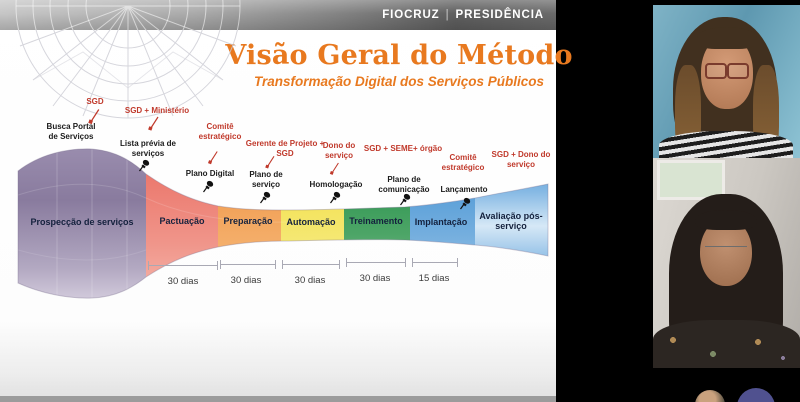 Image resolution: width=800 pixels, height=402 pixels. Describe the element at coordinates (399, 55) in the screenshot. I see `slide-title: Visão Geral do Método` at that location.